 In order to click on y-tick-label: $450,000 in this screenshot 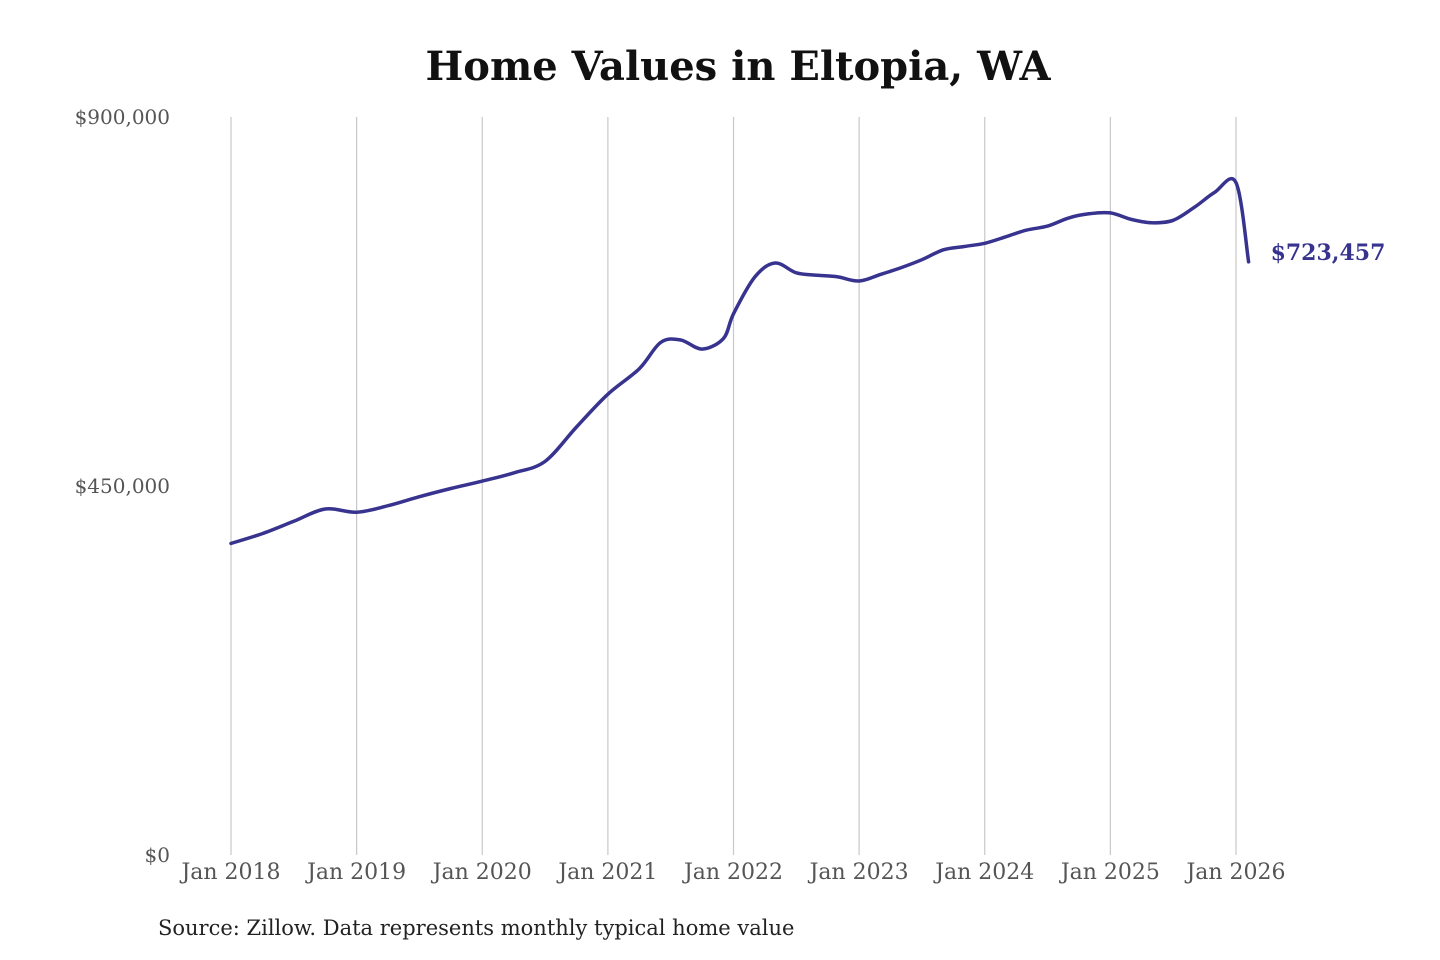, I will do `click(122, 486)`.